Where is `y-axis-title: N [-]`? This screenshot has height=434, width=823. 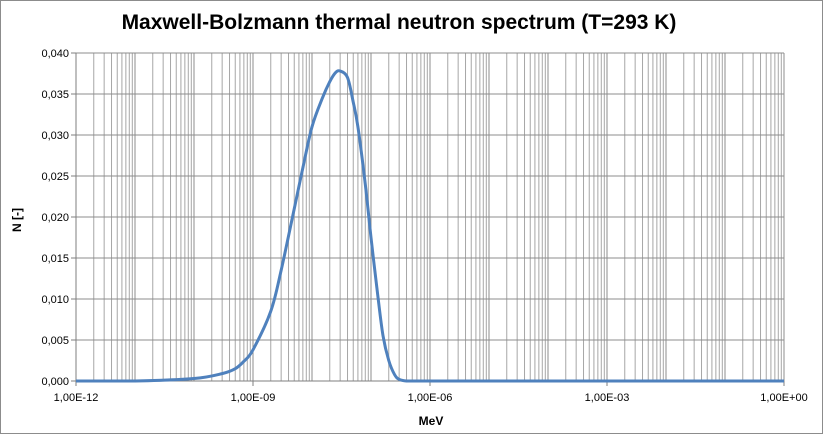
y-axis-title: N [-] is located at coordinates (17, 220).